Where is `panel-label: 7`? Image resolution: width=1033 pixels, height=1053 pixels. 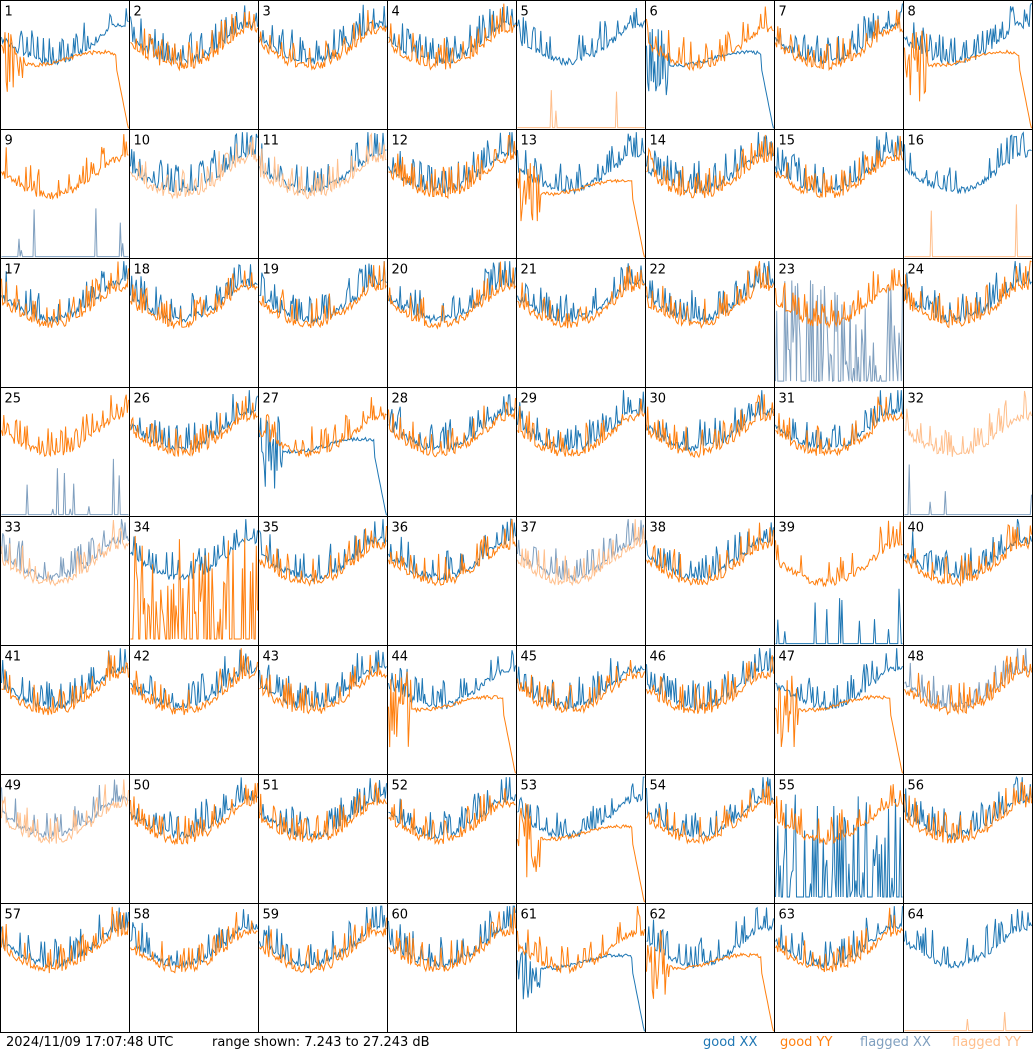
panel-label: 7 is located at coordinates (783, 12).